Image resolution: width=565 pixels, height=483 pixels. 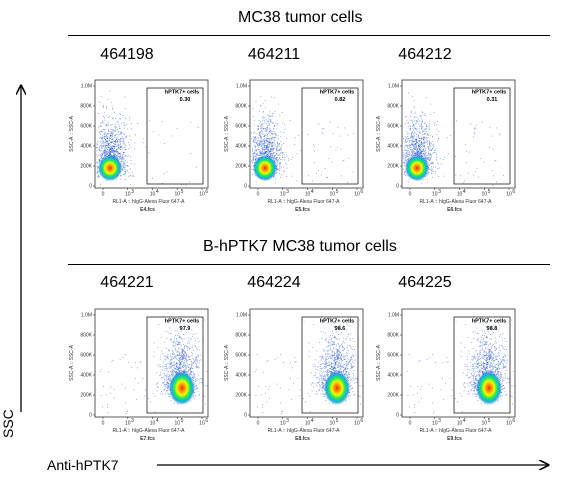 What do you see at coordinates (147, 439) in the screenshot?
I see `fcs-file-name: E7.fcs` at bounding box center [147, 439].